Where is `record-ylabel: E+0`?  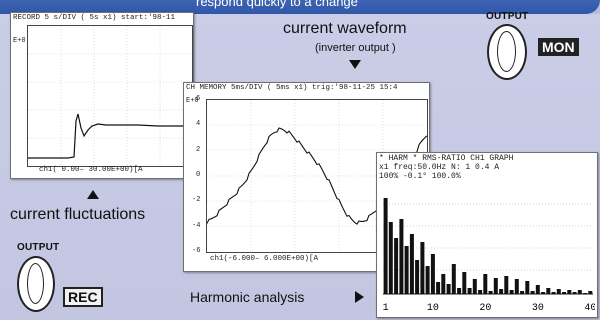 record-ylabel: E+0 is located at coordinates (19, 41).